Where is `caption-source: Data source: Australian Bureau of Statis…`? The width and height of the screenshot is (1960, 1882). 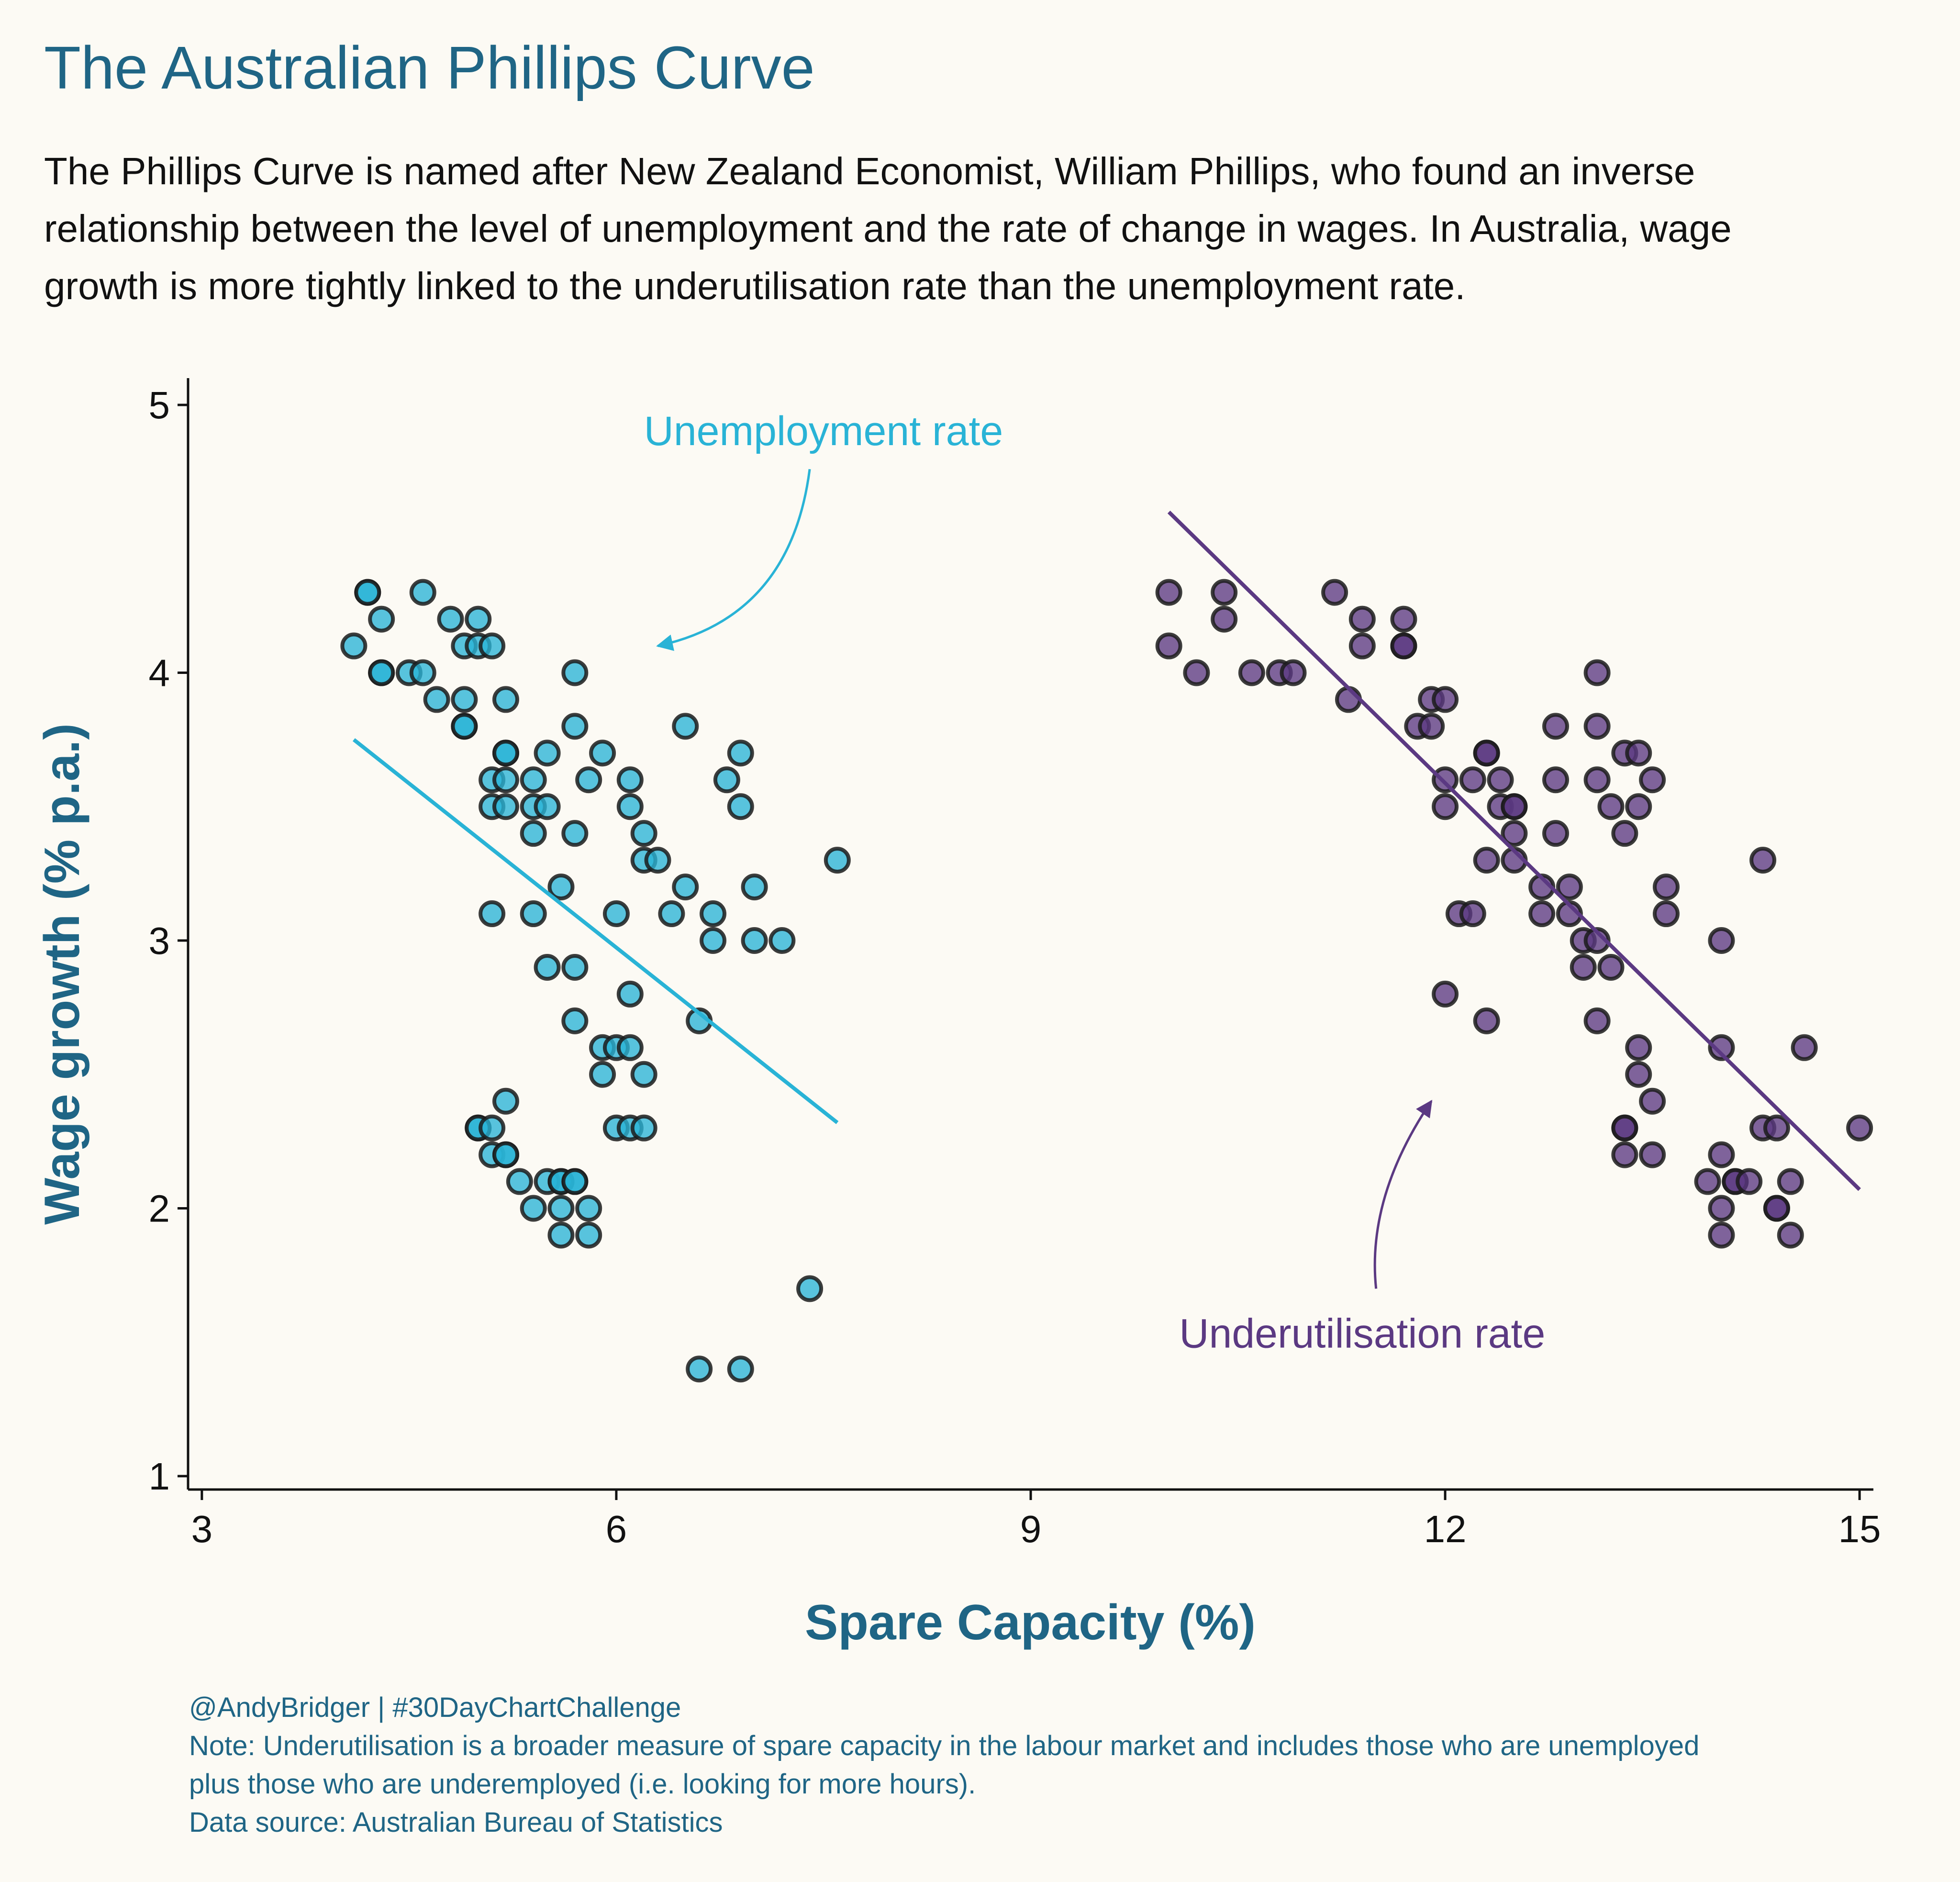
caption-source: Data source: Australian Bureau of Statis… is located at coordinates (456, 1822).